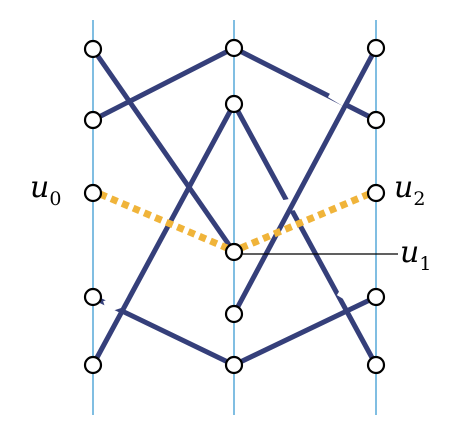 Image resolution: width=464 pixels, height=440 pixels. Describe the element at coordinates (415, 255) in the screenshot. I see `label-u1: u1` at that location.